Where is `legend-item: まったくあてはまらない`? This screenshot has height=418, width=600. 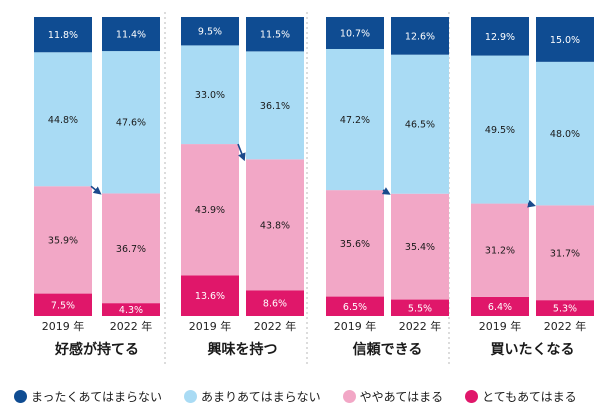
legend-item: まったくあてはまらない is located at coordinates (88, 396).